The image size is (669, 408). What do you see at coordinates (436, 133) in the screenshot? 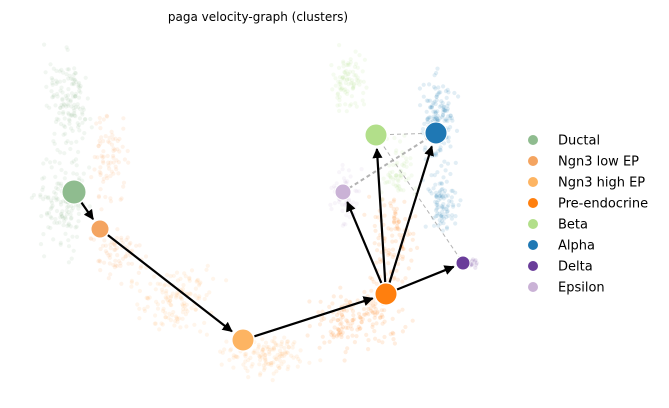
I see `cluster-node-alpha` at bounding box center [436, 133].